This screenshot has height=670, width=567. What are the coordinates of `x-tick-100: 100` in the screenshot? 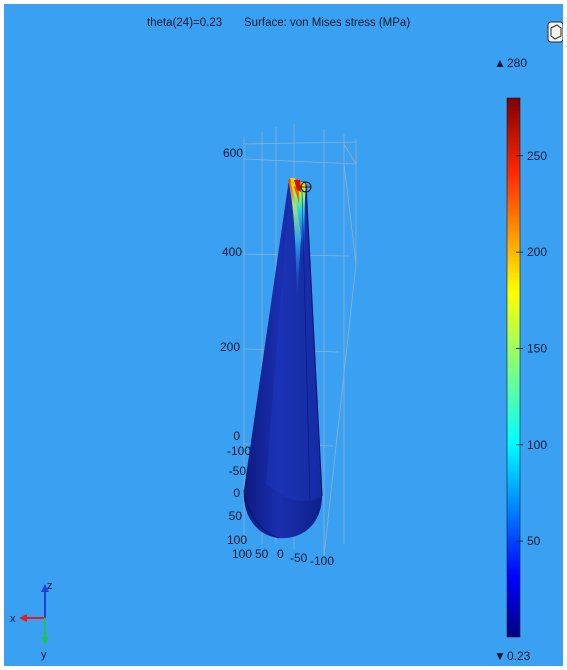 It's located at (242, 554).